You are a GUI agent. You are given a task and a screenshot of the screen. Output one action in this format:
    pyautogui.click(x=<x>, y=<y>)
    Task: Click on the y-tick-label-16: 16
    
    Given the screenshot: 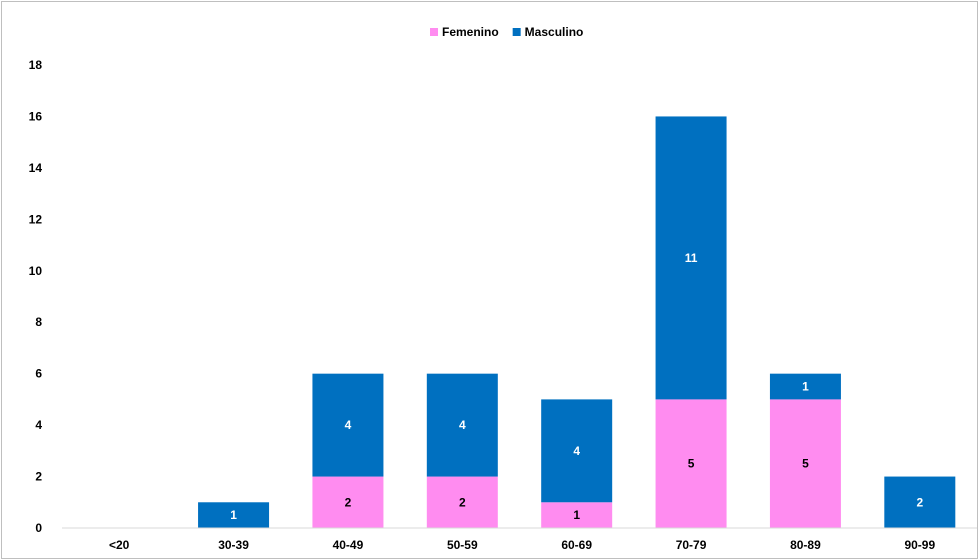 What is the action you would take?
    pyautogui.click(x=36, y=116)
    